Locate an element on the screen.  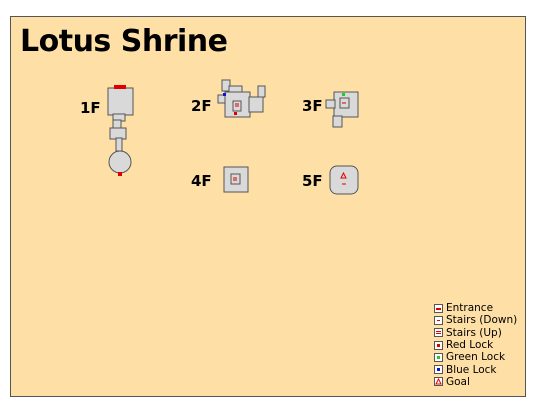
corridor-1f-c is located at coordinates (119, 144).